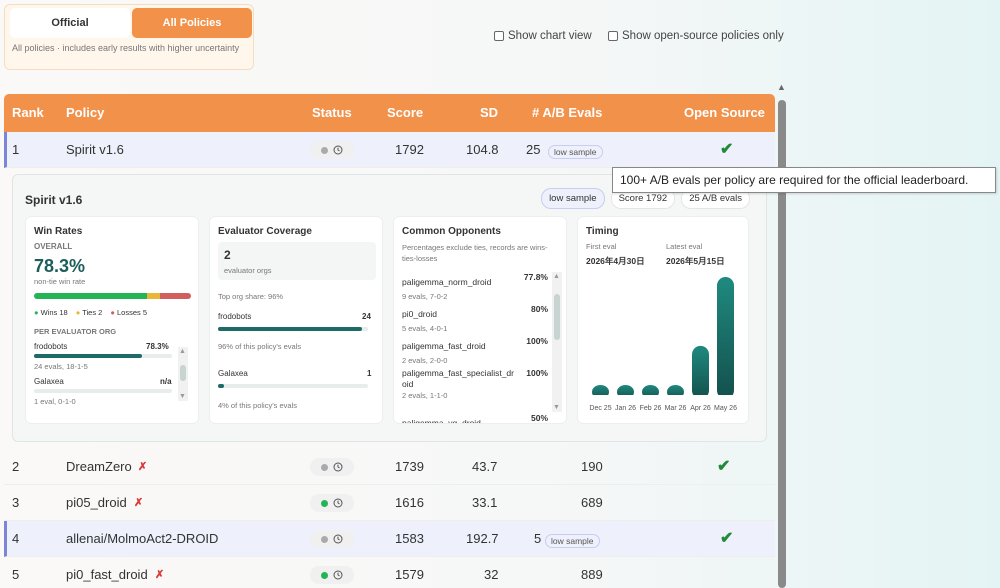 This screenshot has width=1000, height=588. What do you see at coordinates (257, 405) in the screenshot?
I see `coverage-org-share: 4% of this policy's evals` at bounding box center [257, 405].